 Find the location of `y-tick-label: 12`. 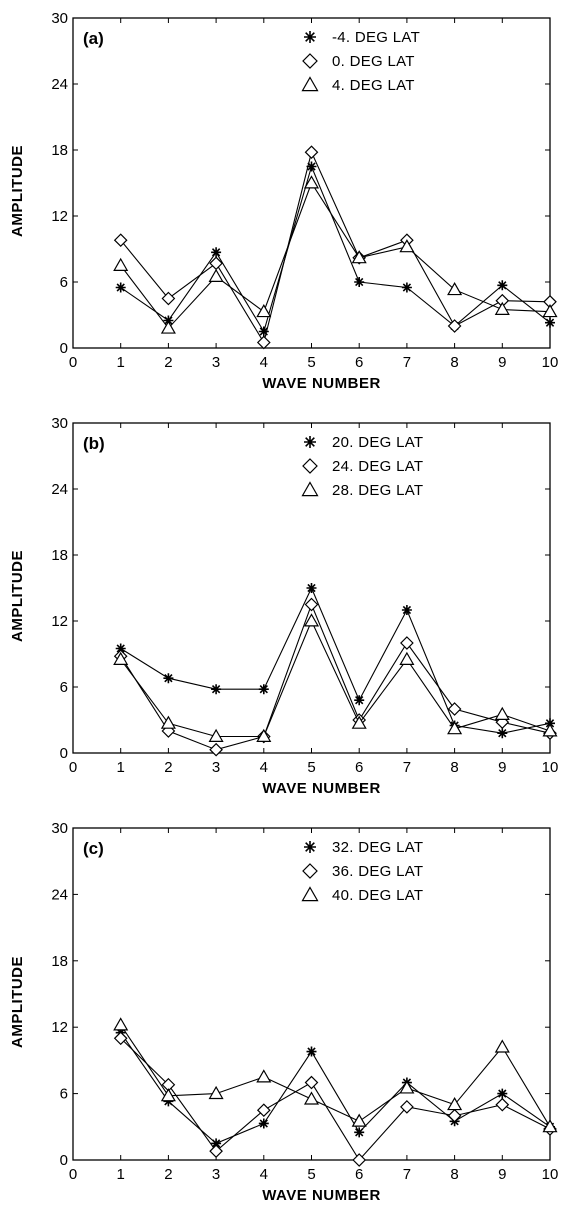

y-tick-label: 12 is located at coordinates (59, 216).